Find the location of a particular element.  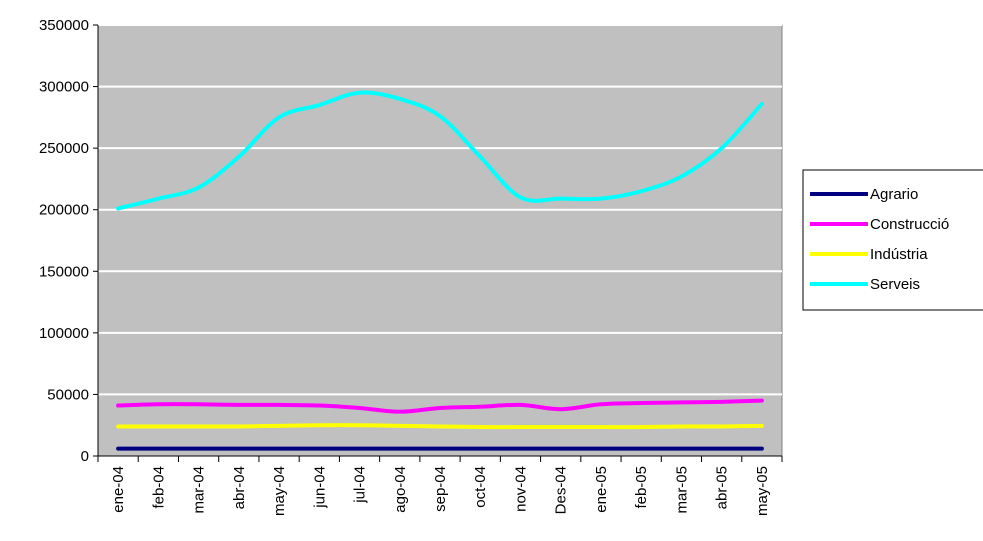

legend: Agrario Construcció Indústria Serveis is located at coordinates (892, 240).